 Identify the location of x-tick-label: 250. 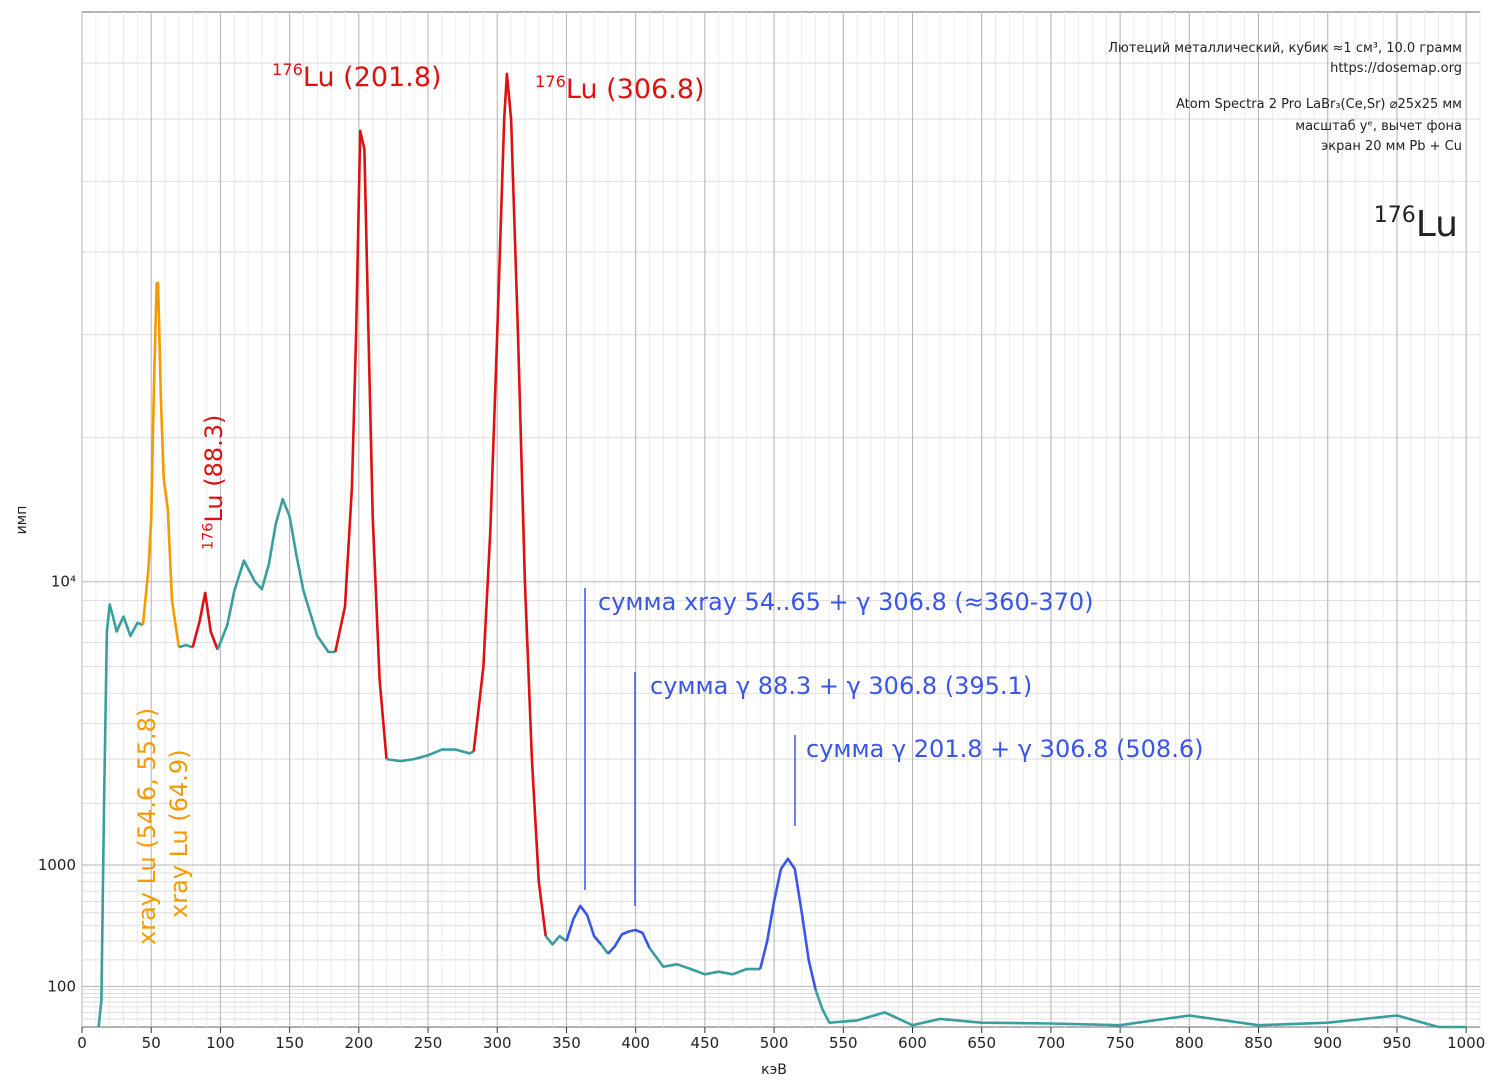
(428, 1043).